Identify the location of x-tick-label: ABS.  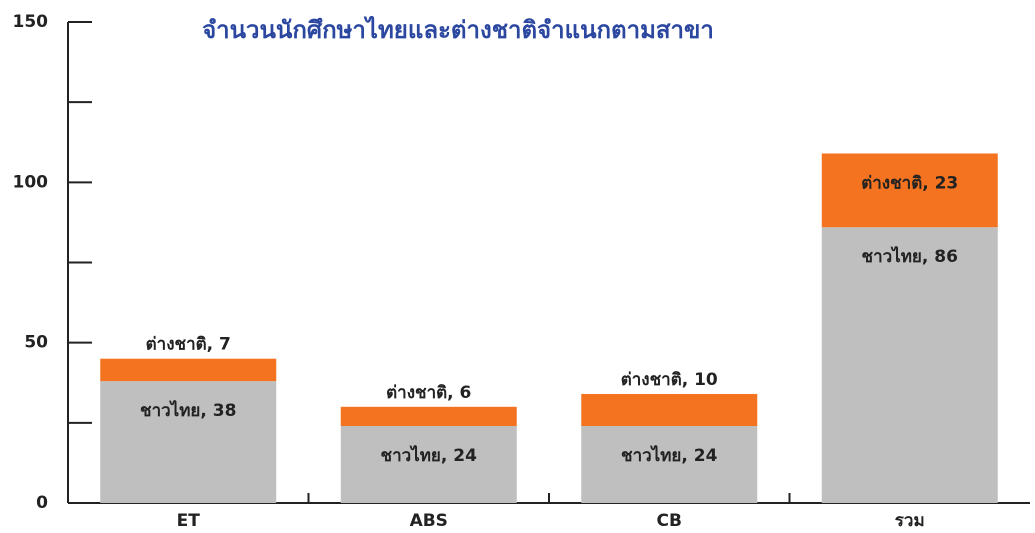
(429, 521).